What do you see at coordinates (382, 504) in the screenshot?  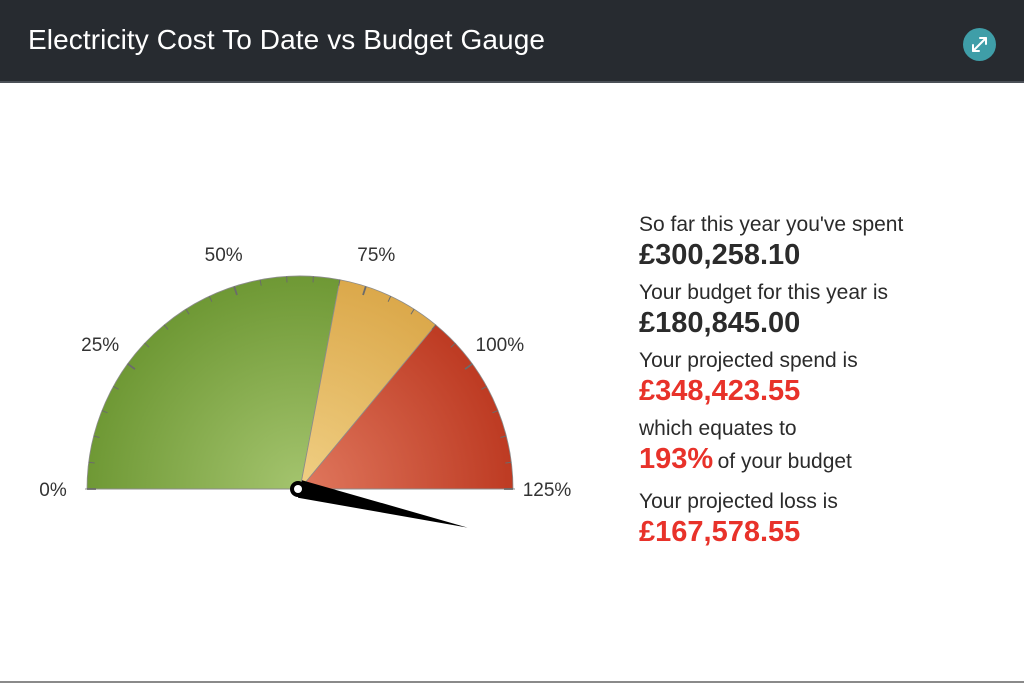 I see `needle-icon` at bounding box center [382, 504].